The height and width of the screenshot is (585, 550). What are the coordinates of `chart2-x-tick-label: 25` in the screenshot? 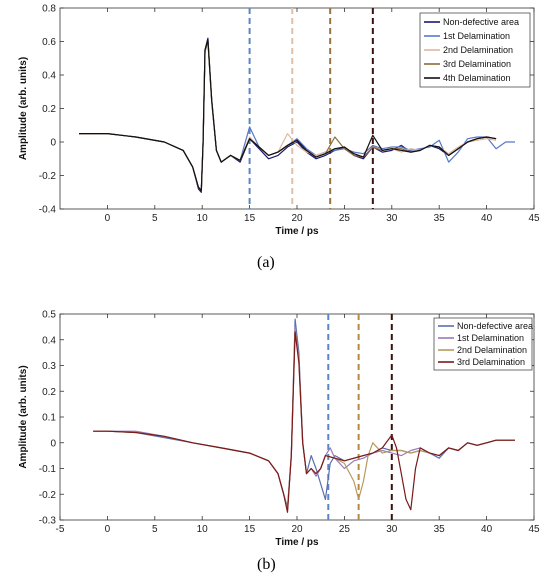 It's located at (345, 529).